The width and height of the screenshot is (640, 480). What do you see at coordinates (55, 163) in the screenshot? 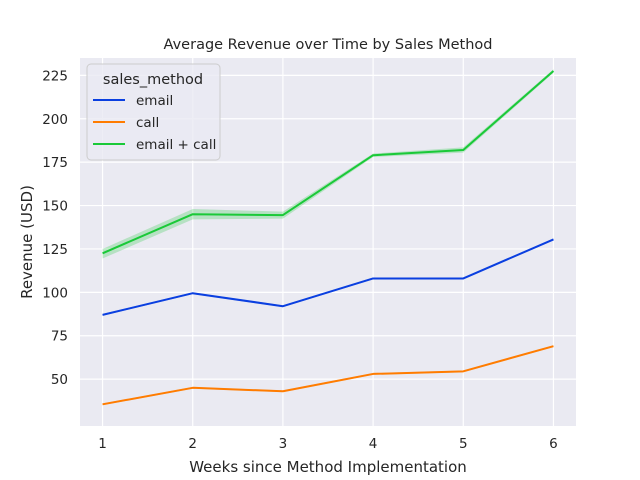
I see `y-tick-label: 175` at bounding box center [55, 163].